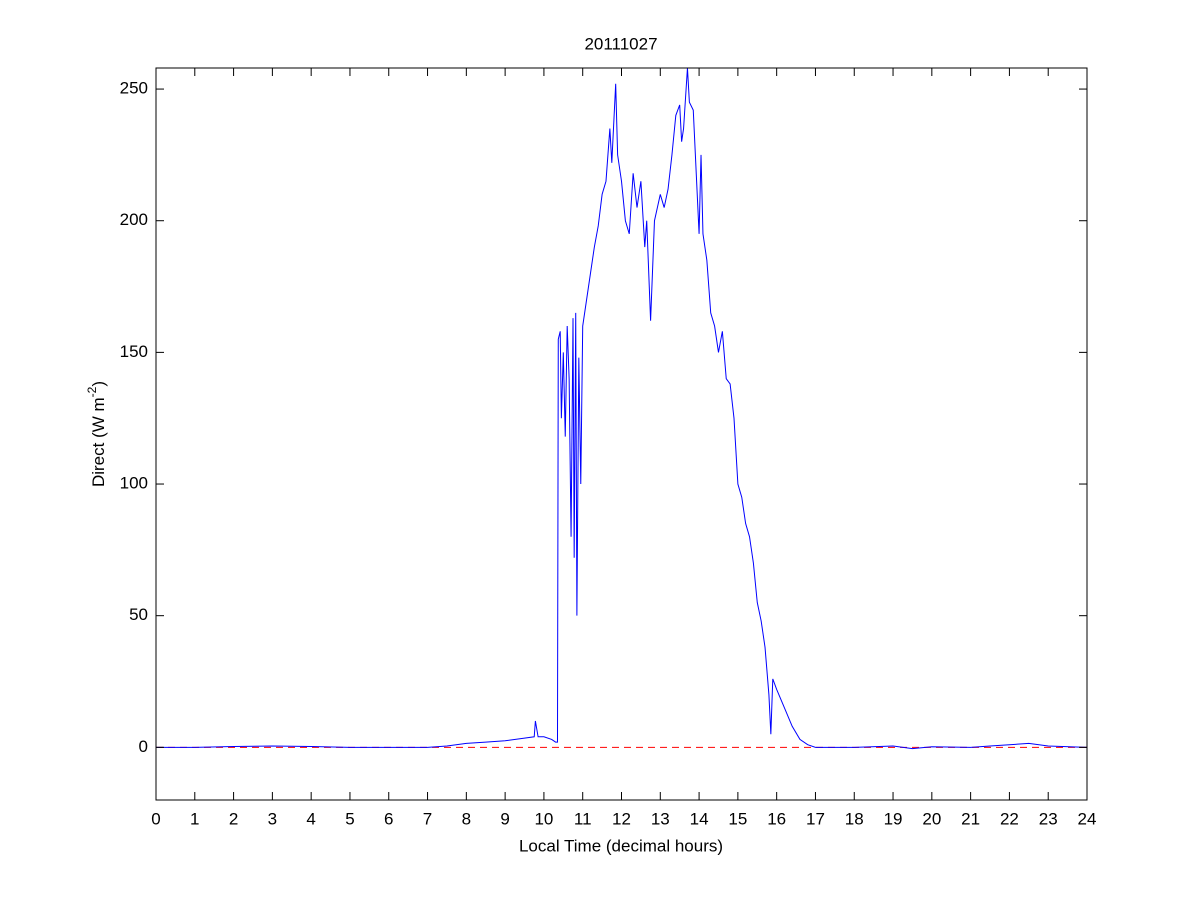 Image resolution: width=1201 pixels, height=900 pixels. I want to click on y-tick-label: 50, so click(138, 614).